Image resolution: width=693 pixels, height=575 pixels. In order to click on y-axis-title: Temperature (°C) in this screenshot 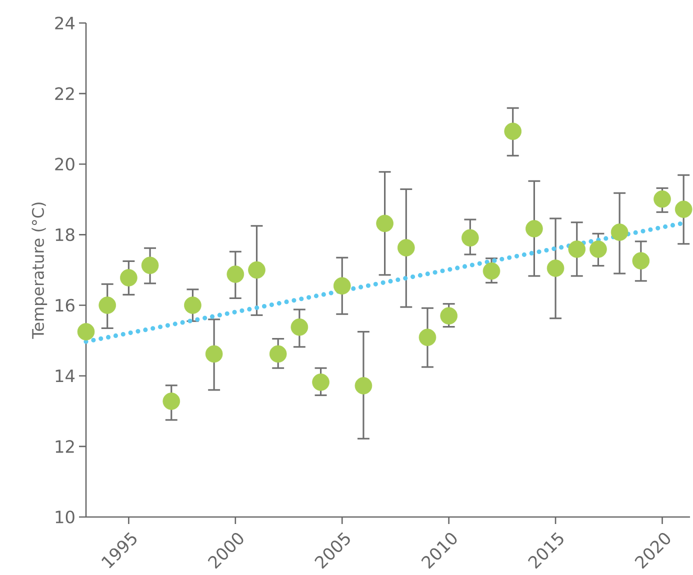, I will do `click(40, 271)`.